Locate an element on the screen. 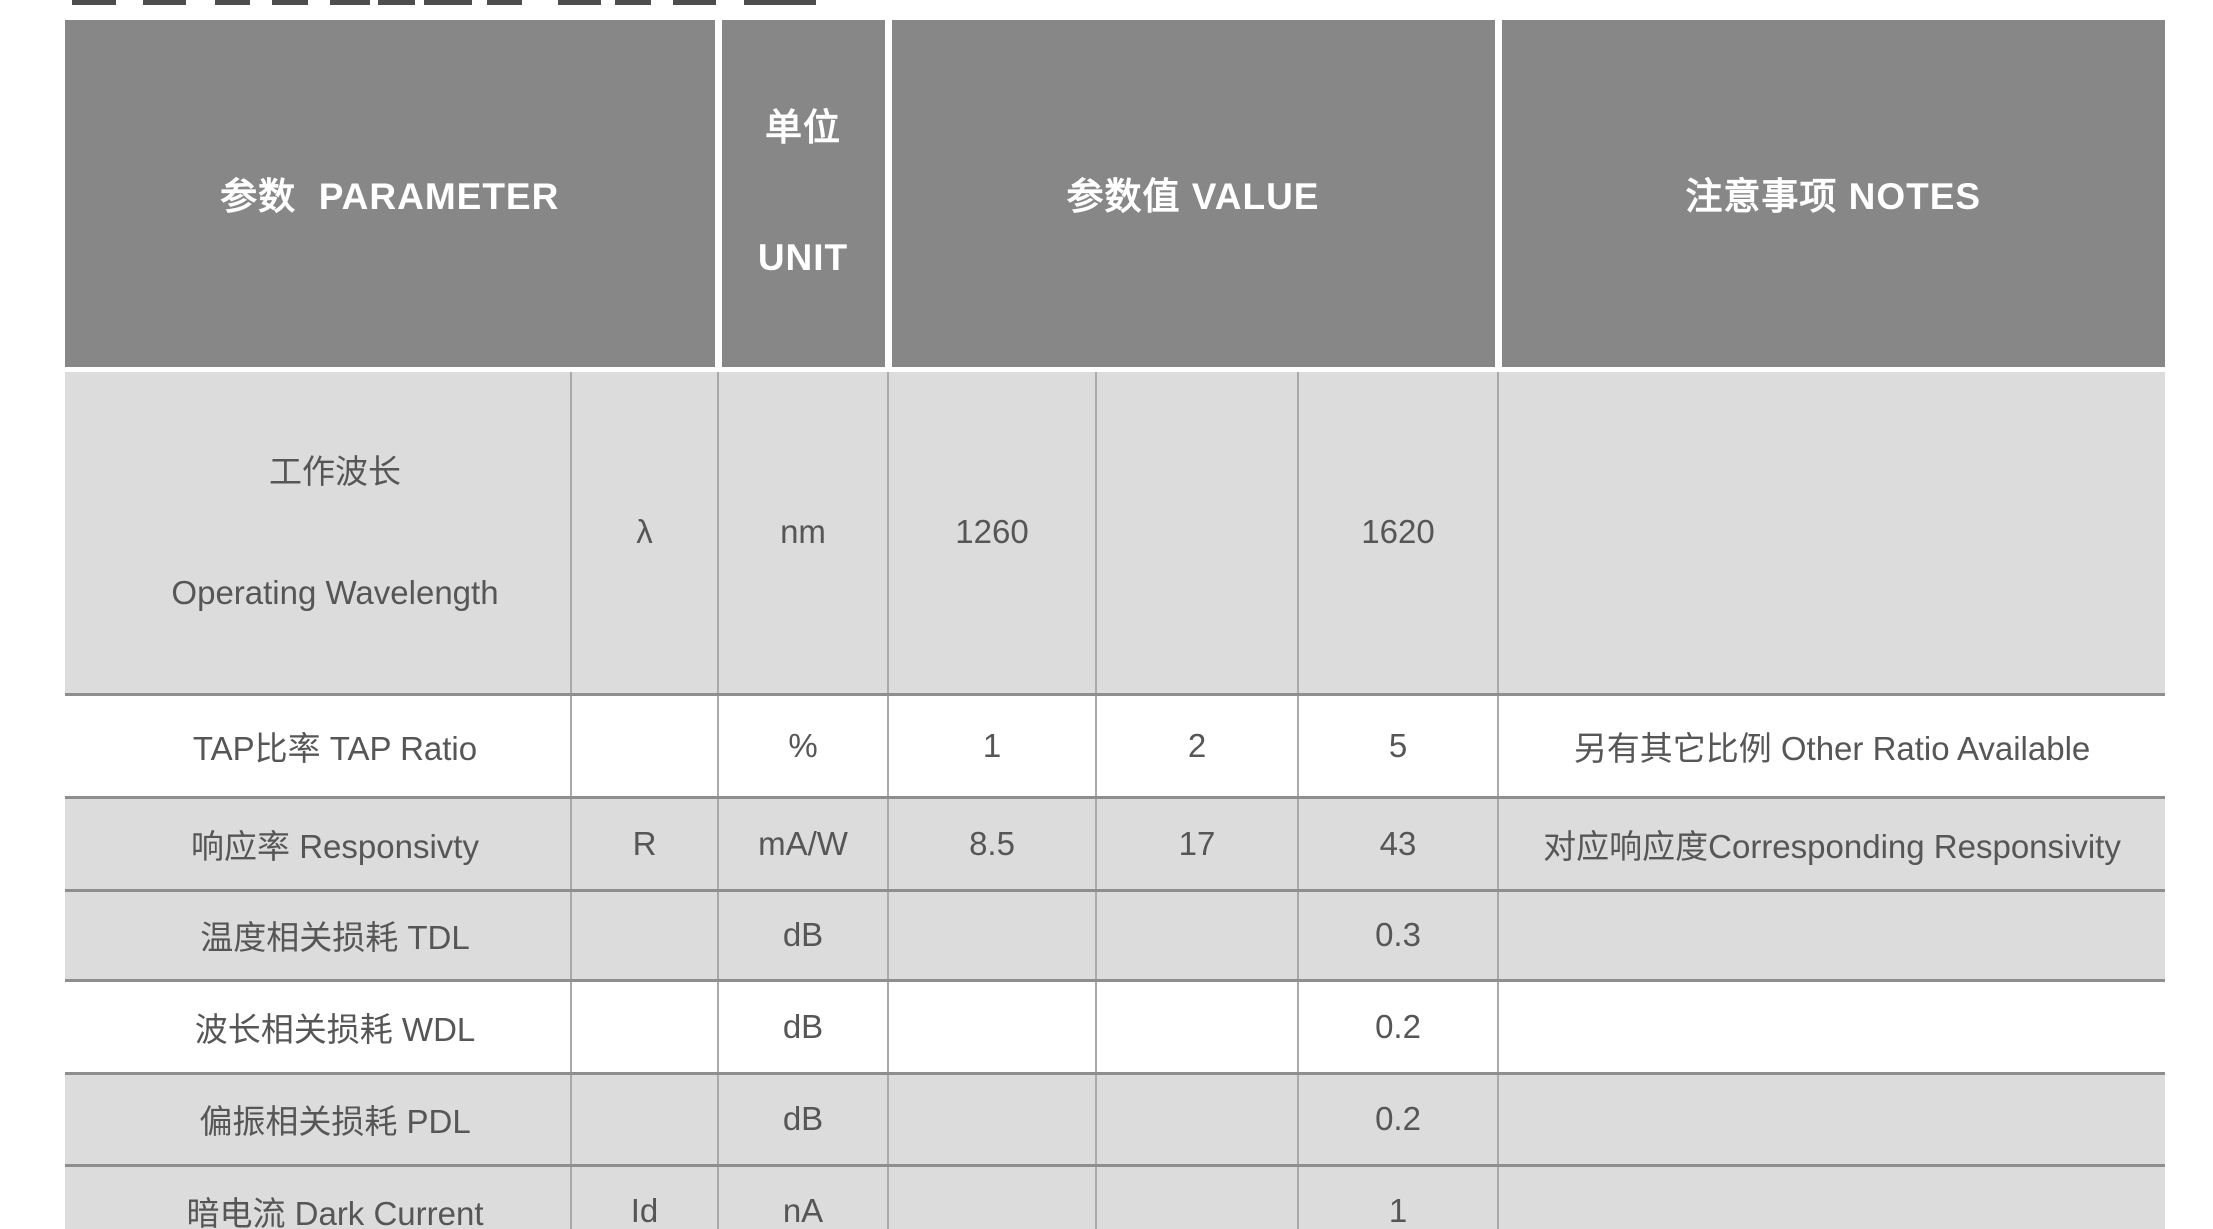  unit-cell: mA/W is located at coordinates (802, 843).